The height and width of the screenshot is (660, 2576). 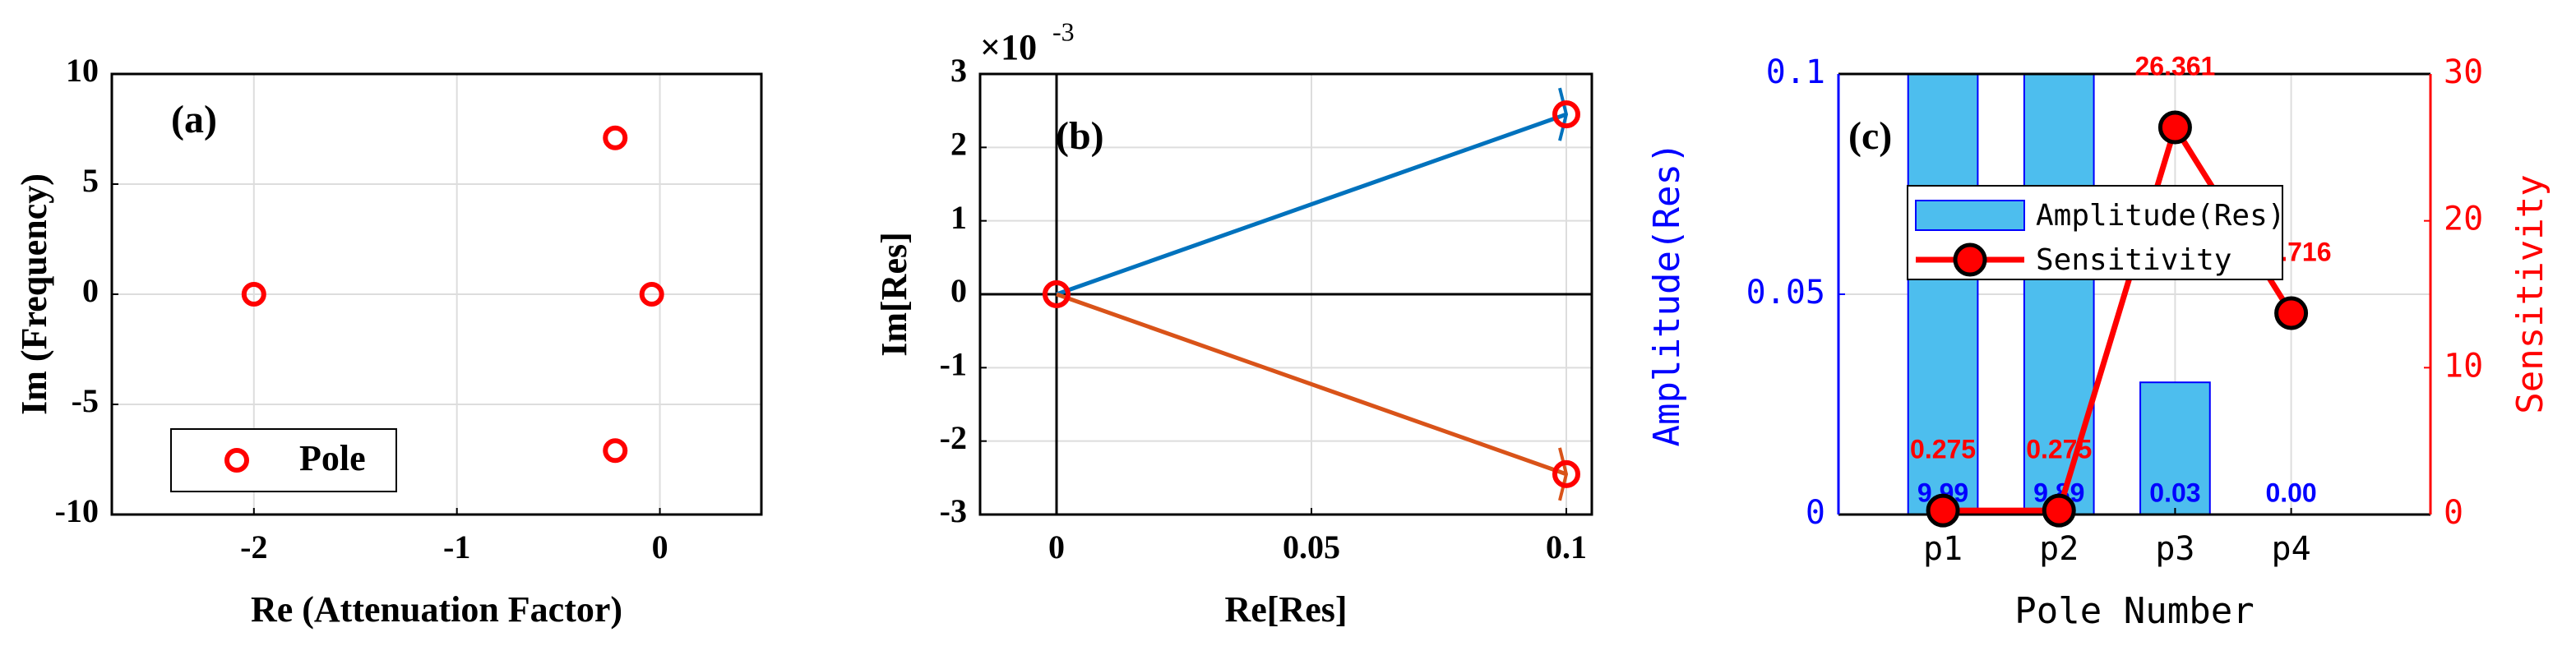 What do you see at coordinates (1870, 136) in the screenshot?
I see `panel-label: (c)` at bounding box center [1870, 136].